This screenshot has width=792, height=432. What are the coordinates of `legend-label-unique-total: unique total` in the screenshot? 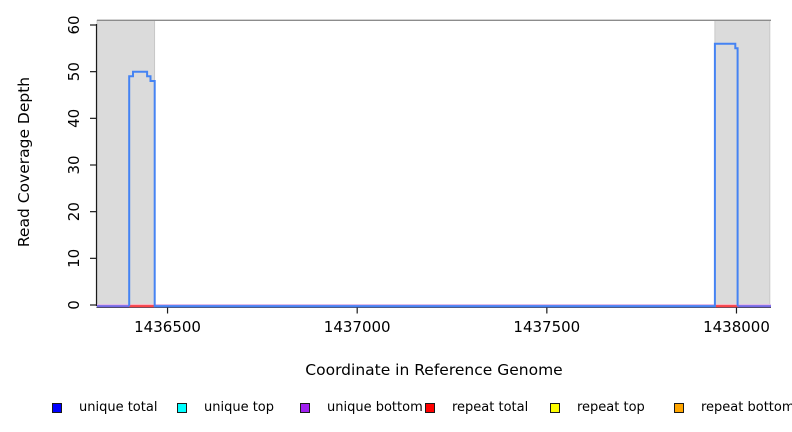 It's located at (118, 407).